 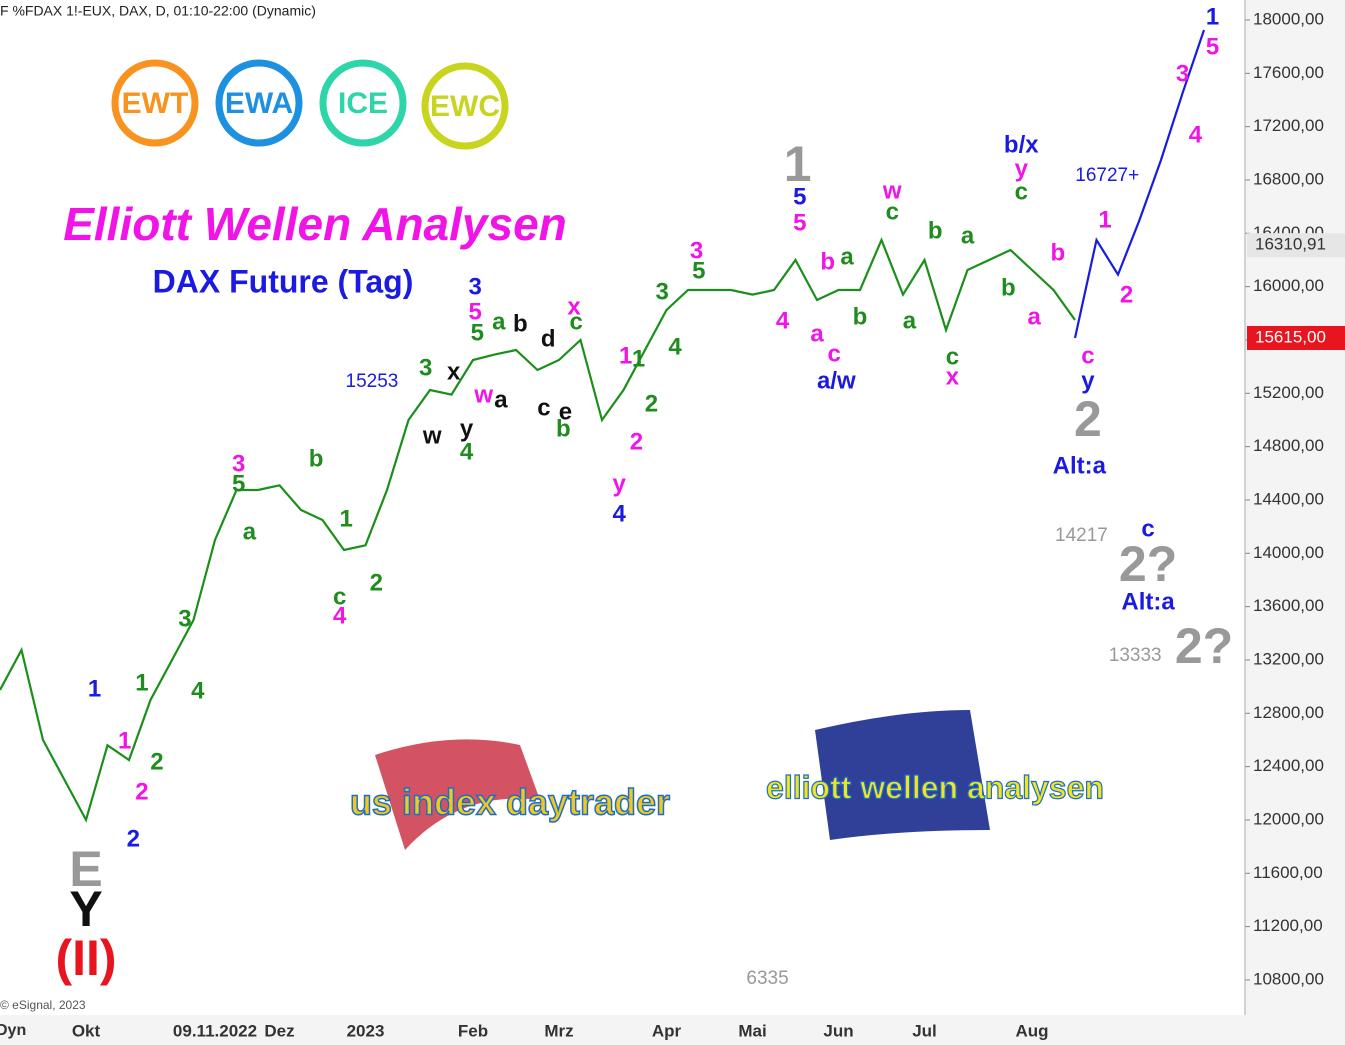 I want to click on x-axis-panel, so click(x=672, y=1030).